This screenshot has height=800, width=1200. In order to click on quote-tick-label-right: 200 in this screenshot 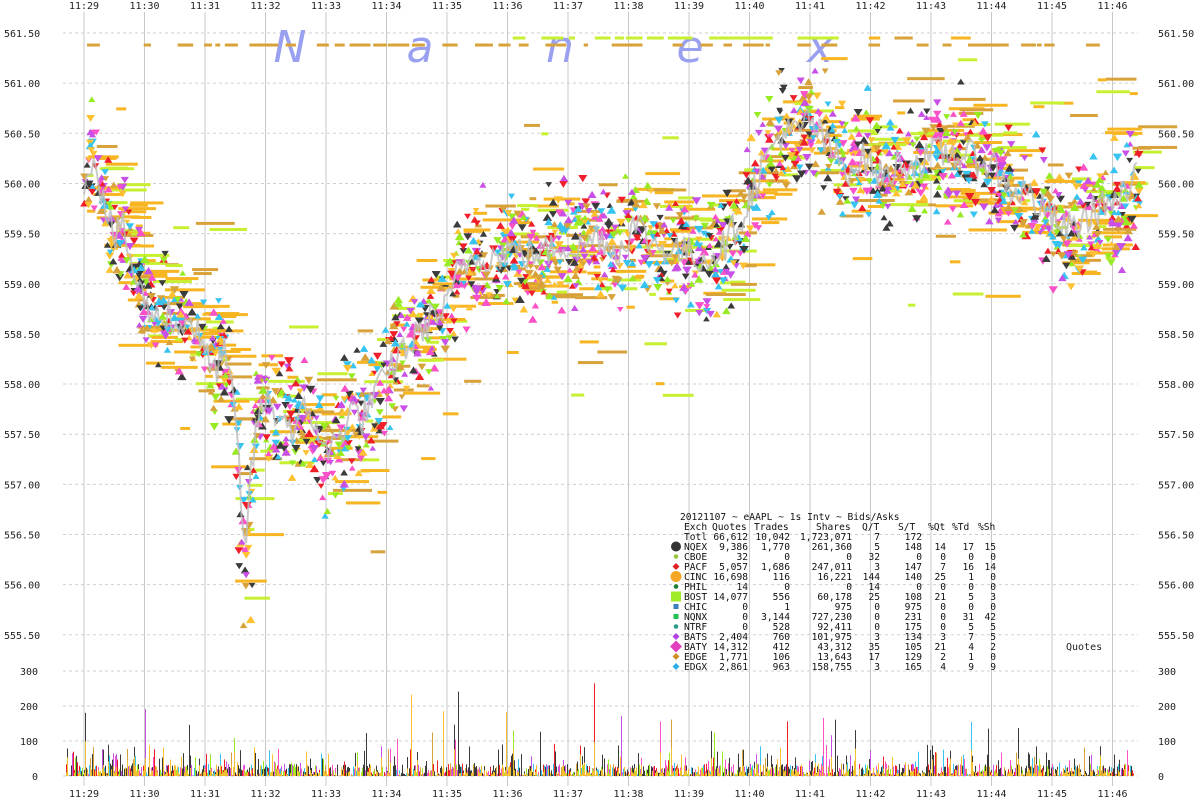, I will do `click(1167, 707)`.